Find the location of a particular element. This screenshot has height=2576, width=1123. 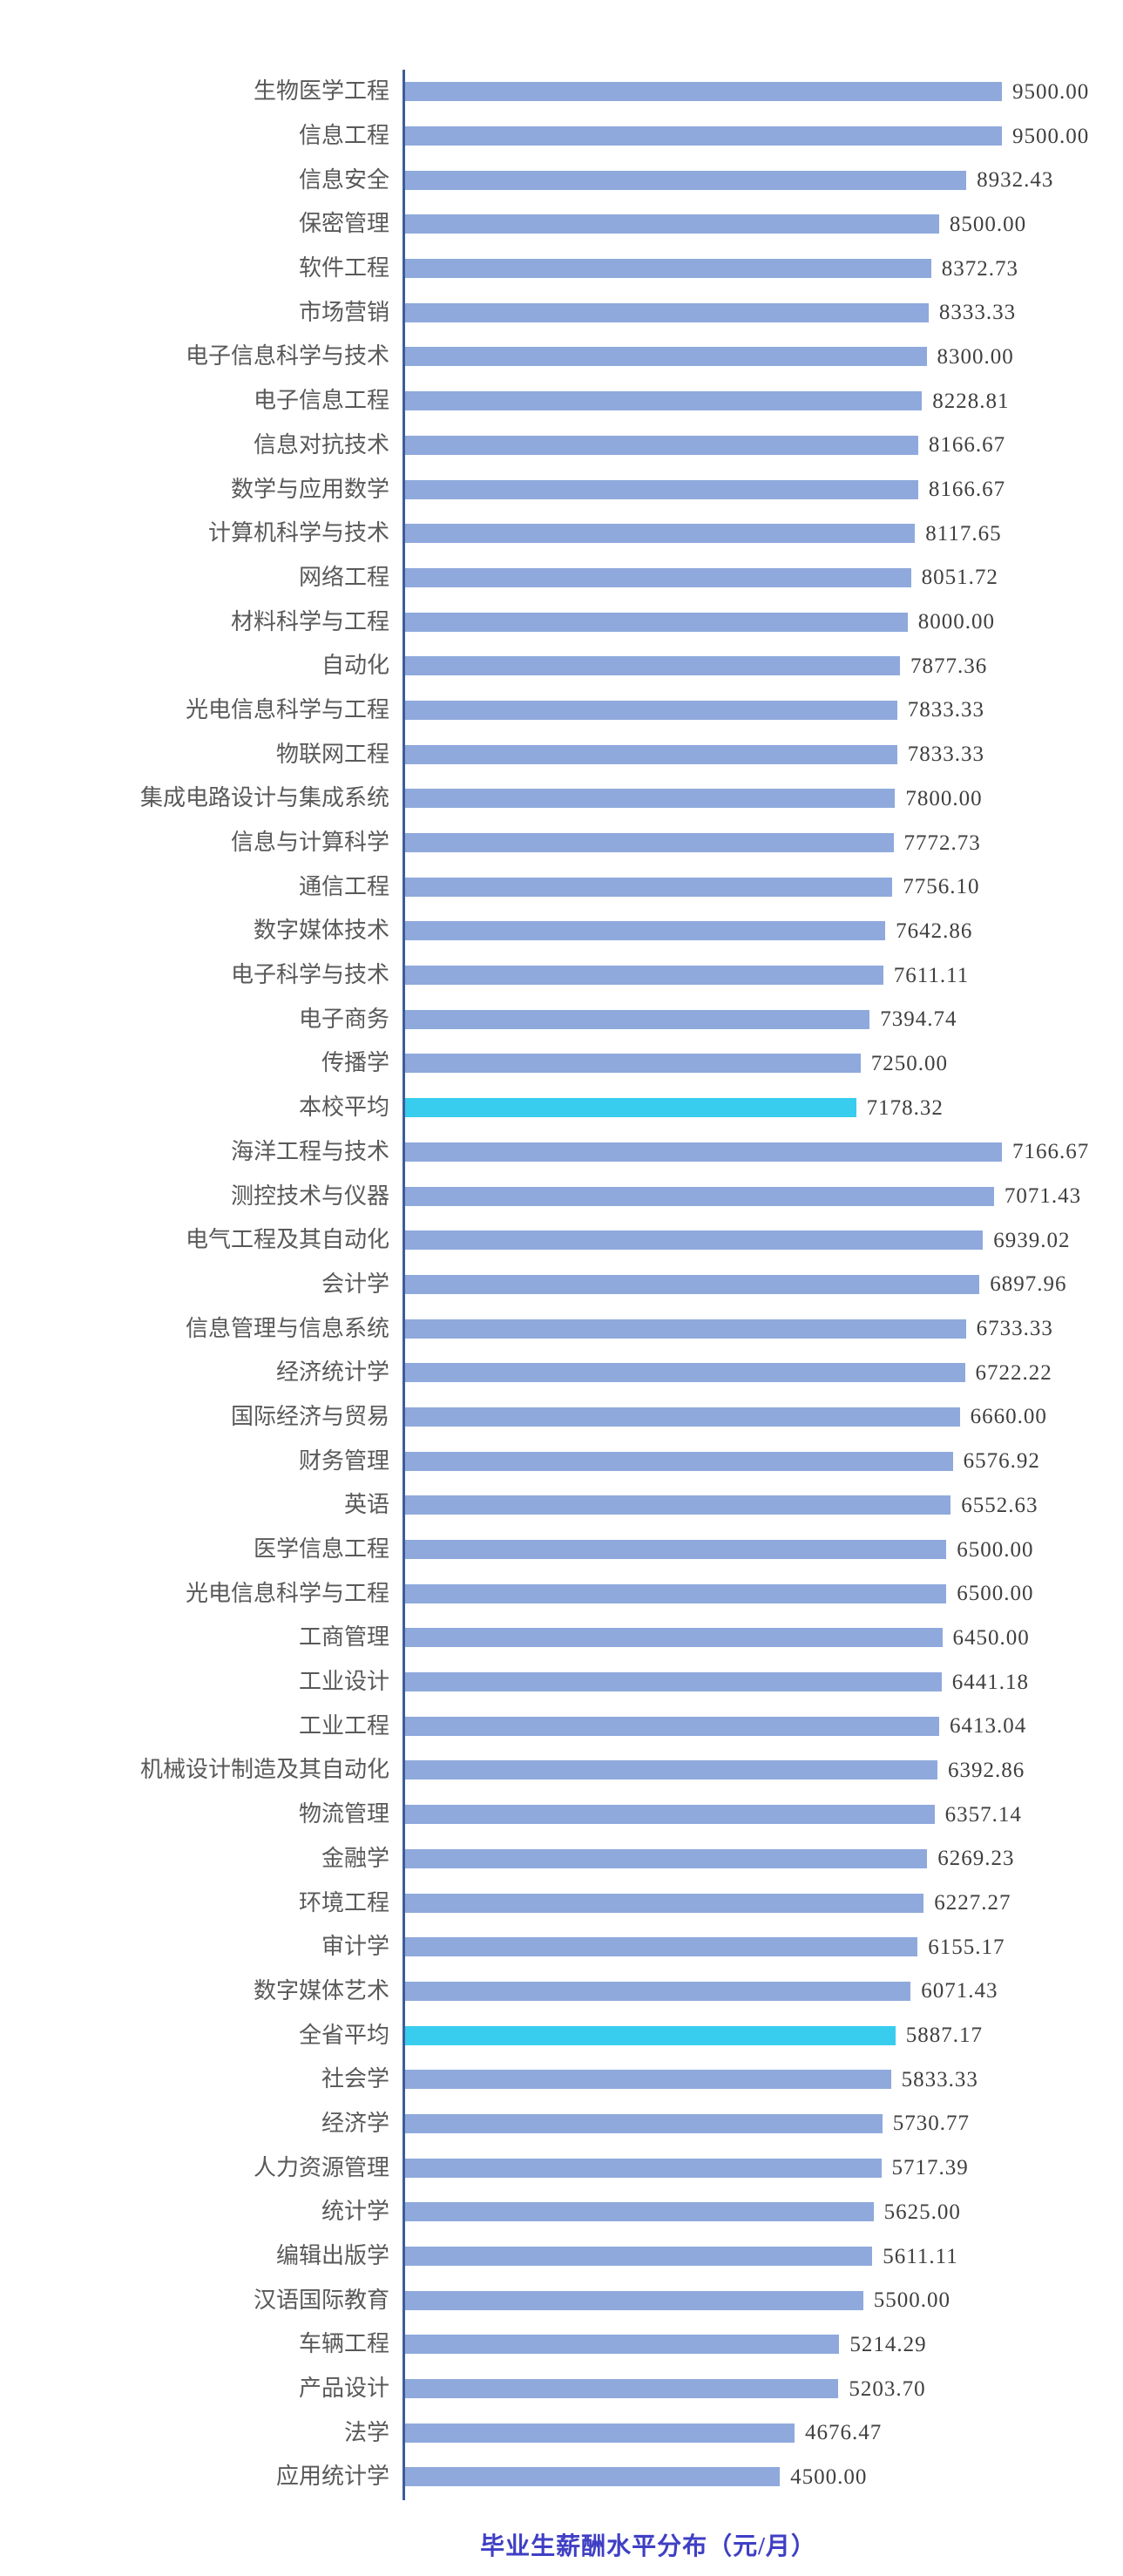

row-label: 车辆工程 is located at coordinates (343, 2344).